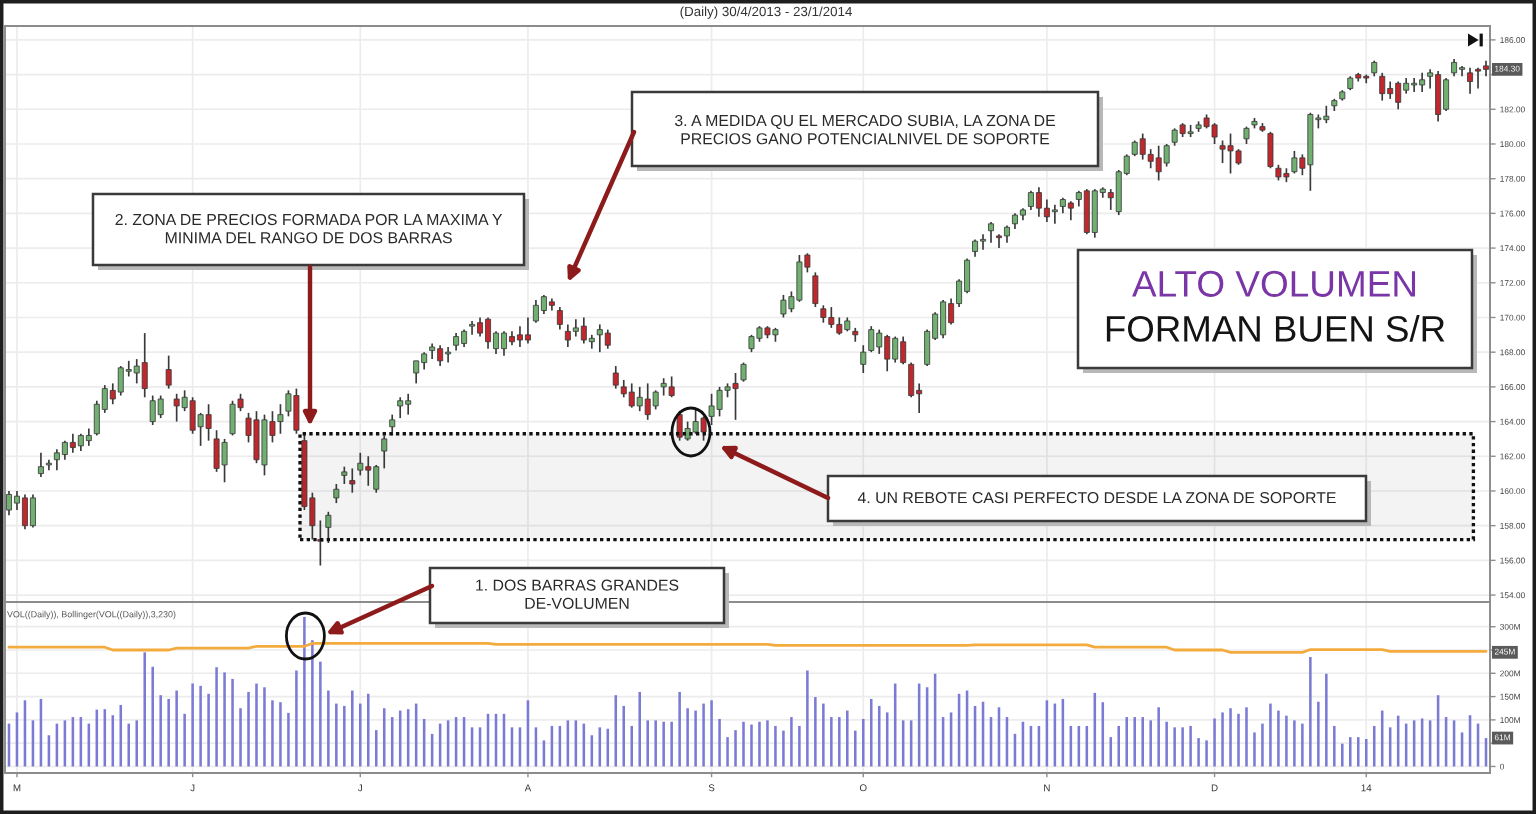  Describe the element at coordinates (1275, 328) in the screenshot. I see `annotation: FORMAN BUEN S/R` at that location.